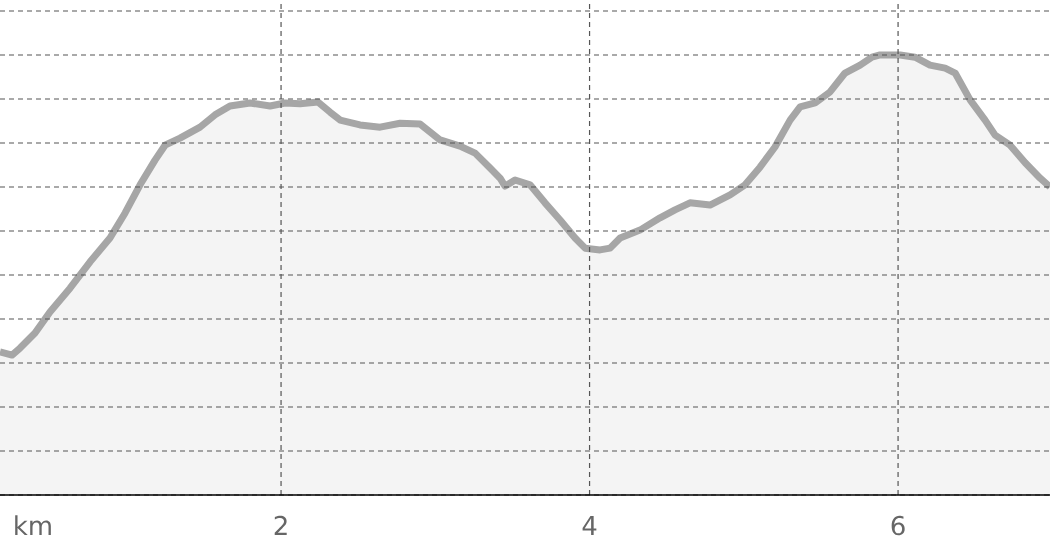  What do you see at coordinates (33, 525) in the screenshot?
I see `x-axis-title: km` at bounding box center [33, 525].